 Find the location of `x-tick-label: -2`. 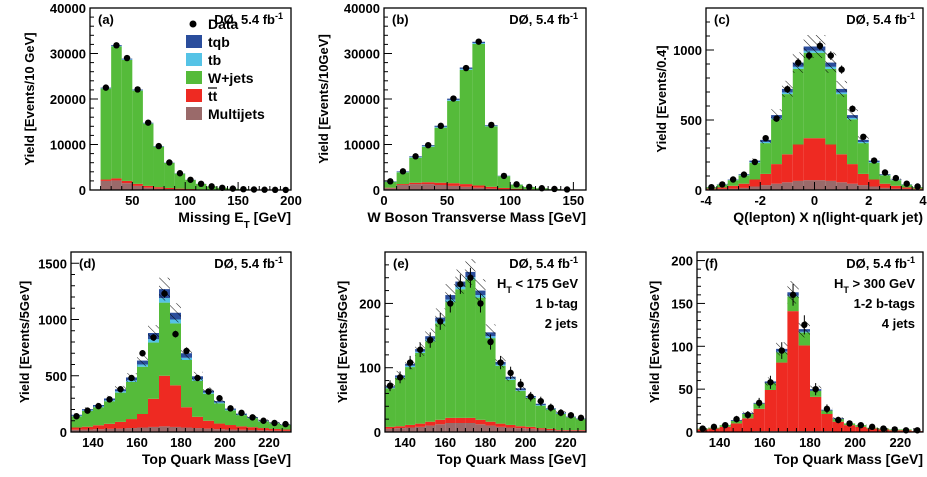

x-tick-label: -2 is located at coordinates (760, 200).